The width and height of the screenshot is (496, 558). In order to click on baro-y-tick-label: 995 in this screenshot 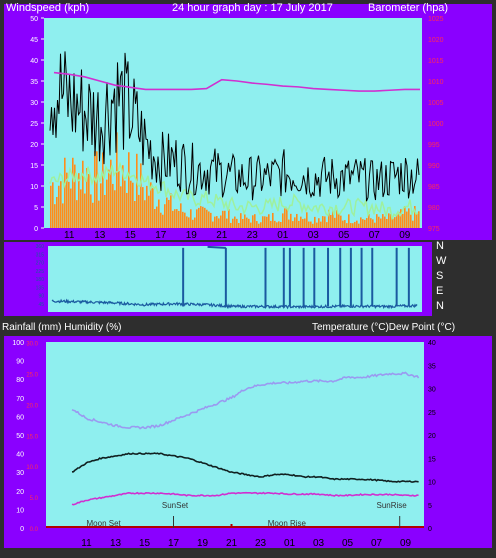, I will do `click(434, 145)`.